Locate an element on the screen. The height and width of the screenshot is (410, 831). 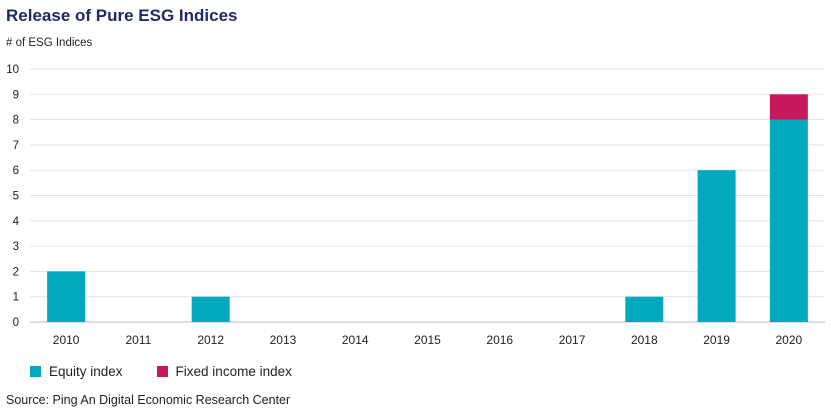
legend-label-equity: Equity index is located at coordinates (86, 371).